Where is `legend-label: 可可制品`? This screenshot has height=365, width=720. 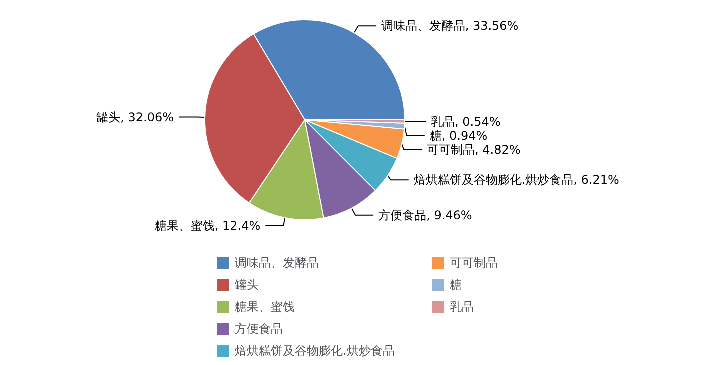 legend-label: 可可制品 is located at coordinates (474, 263).